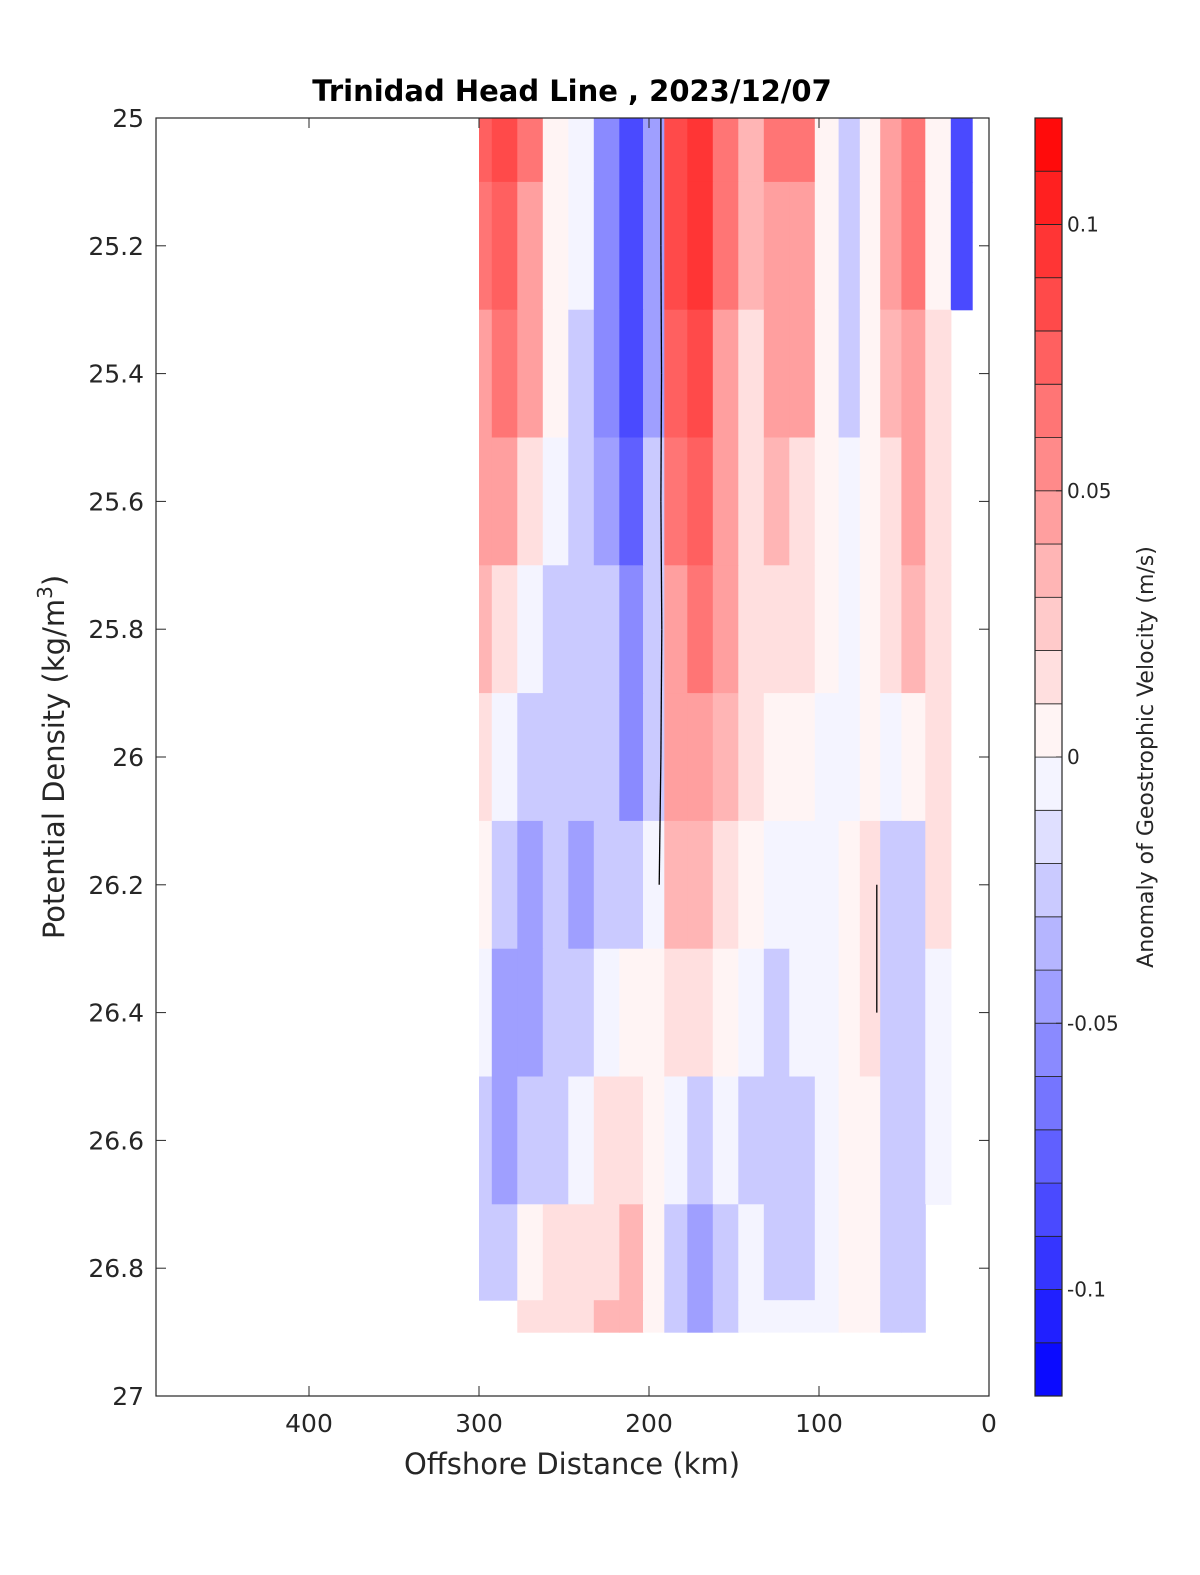 Image resolution: width=1200 pixels, height=1575 pixels. I want to click on zero-contours, so click(768, 565).